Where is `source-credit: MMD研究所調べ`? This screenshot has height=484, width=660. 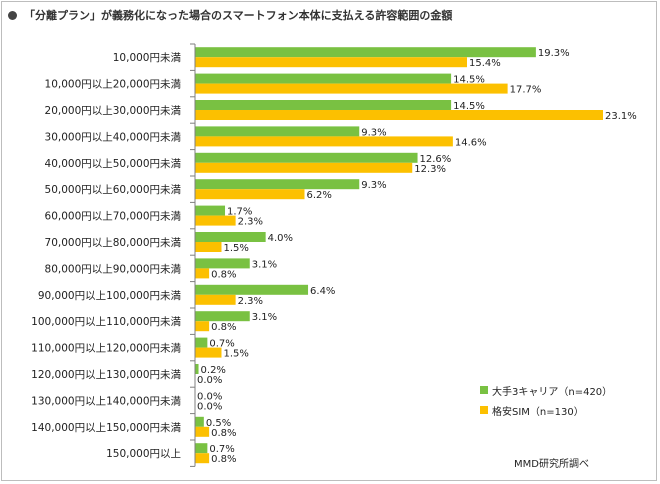 source-credit: MMD研究所調べ is located at coordinates (551, 464).